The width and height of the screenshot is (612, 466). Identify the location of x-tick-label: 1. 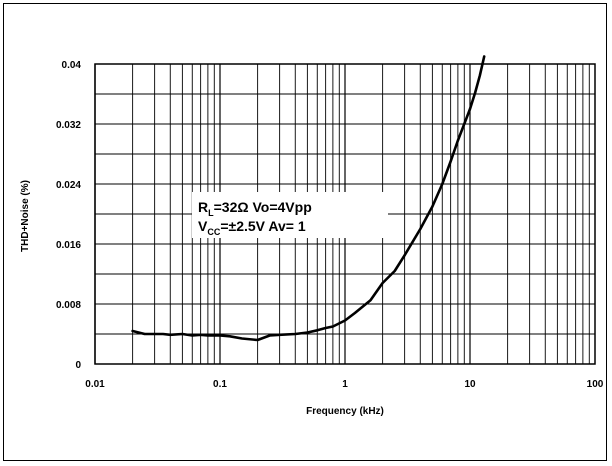
(345, 384).